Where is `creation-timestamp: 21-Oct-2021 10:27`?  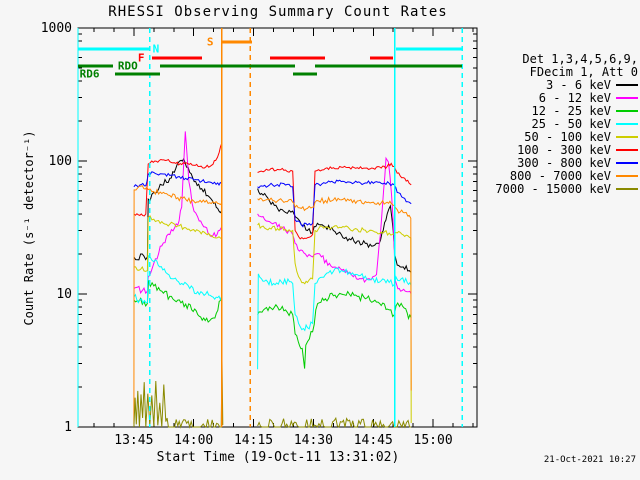
creation-timestamp: 21-Oct-2021 10:27 is located at coordinates (589, 460).